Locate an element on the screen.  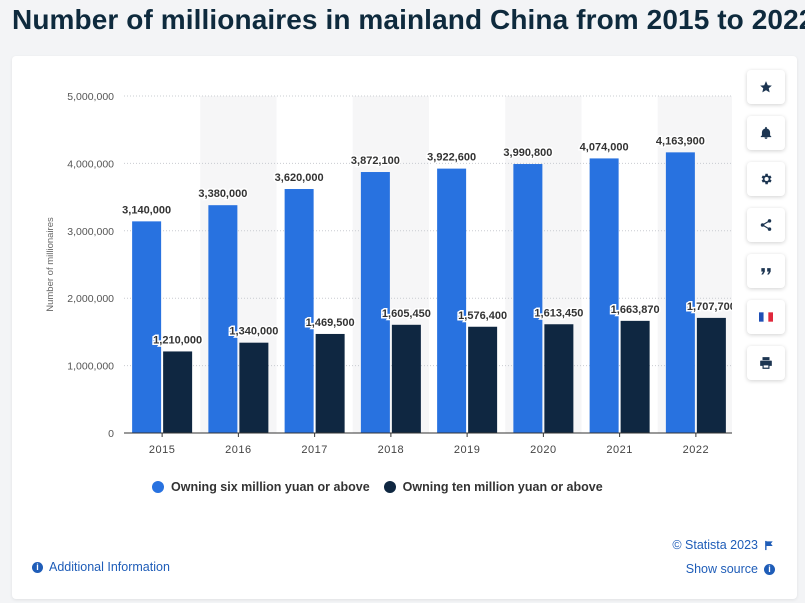
y-tick-label: 4,000,000 is located at coordinates (90, 164).